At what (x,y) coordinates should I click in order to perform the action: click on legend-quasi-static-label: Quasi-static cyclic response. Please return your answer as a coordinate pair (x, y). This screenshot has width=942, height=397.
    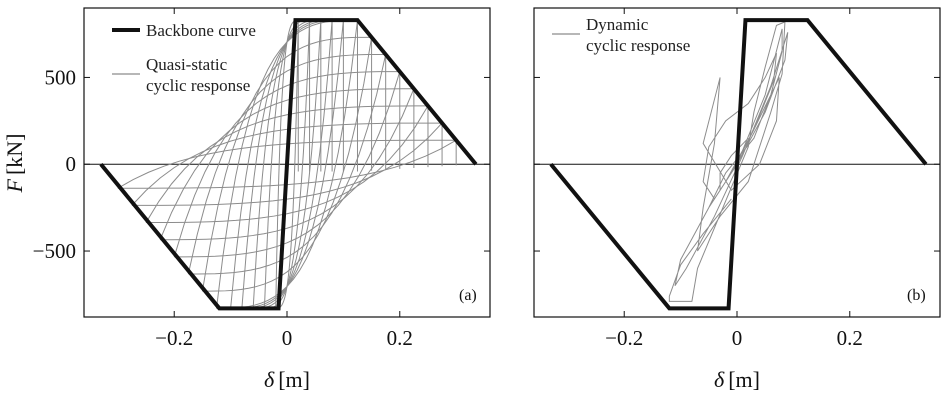
    Looking at the image, I should click on (198, 75).